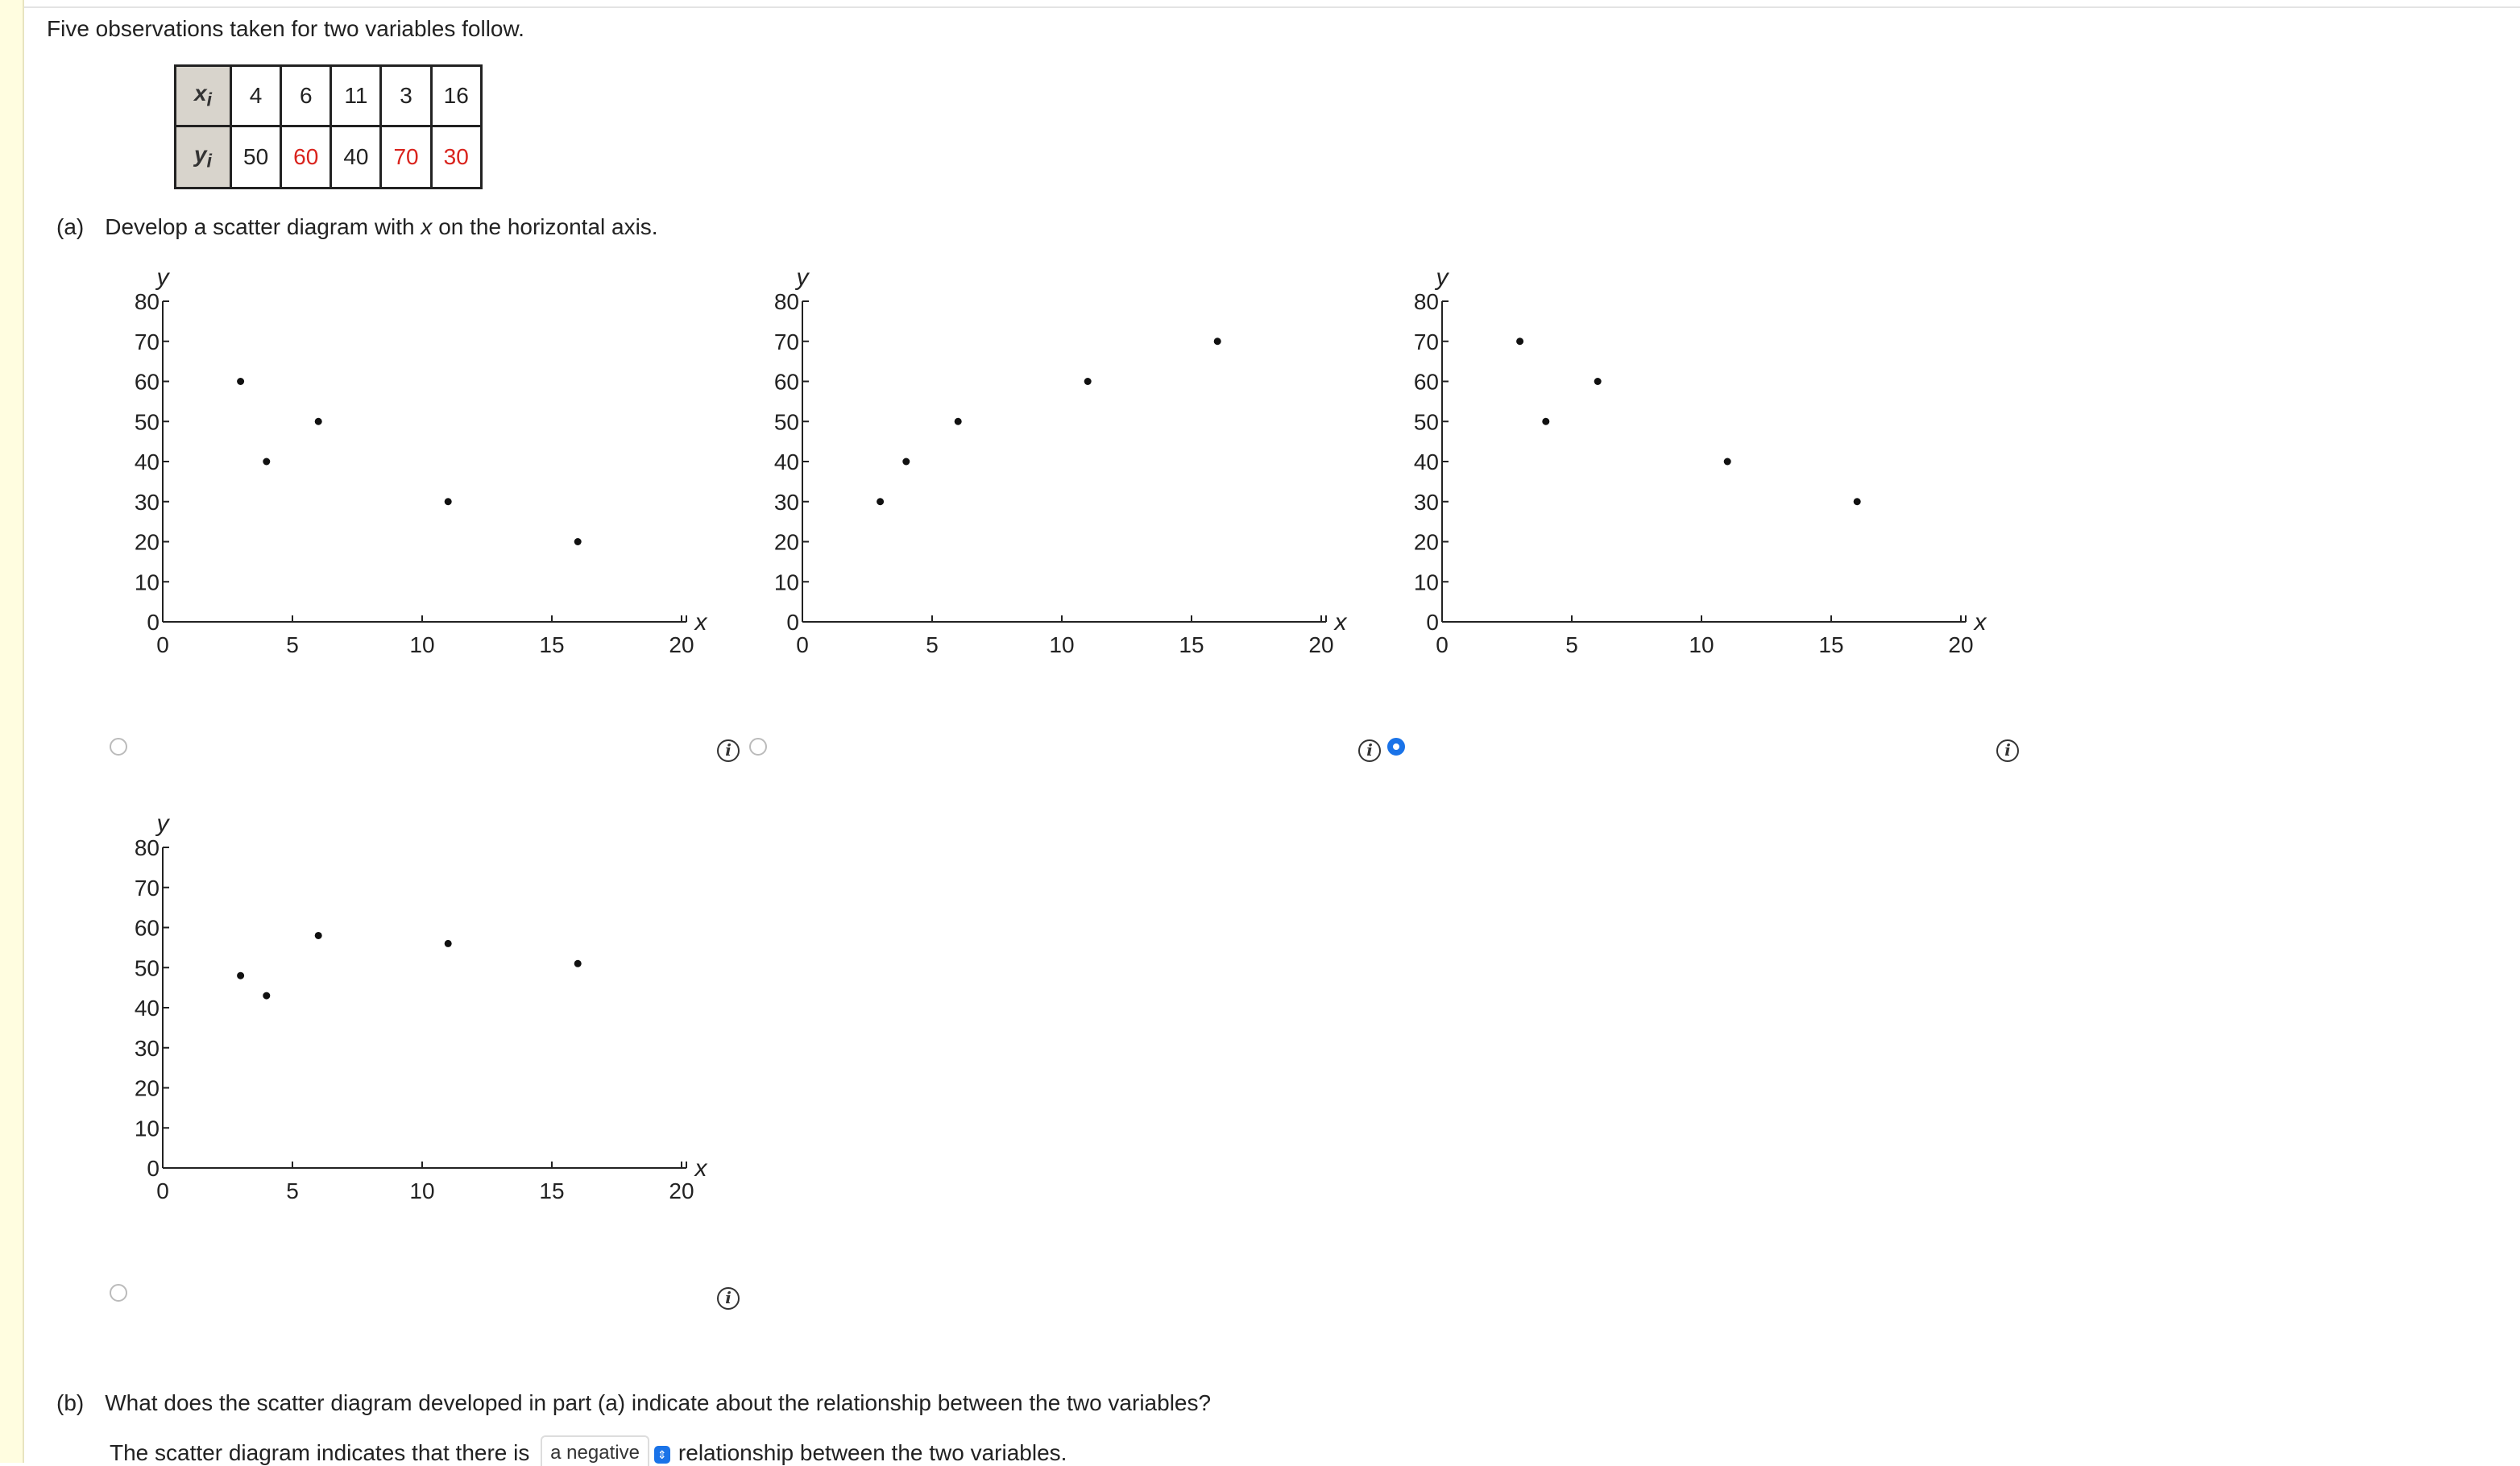 The image size is (2520, 1466). Describe the element at coordinates (356, 96) in the screenshot. I see `x-cell: 11` at that location.